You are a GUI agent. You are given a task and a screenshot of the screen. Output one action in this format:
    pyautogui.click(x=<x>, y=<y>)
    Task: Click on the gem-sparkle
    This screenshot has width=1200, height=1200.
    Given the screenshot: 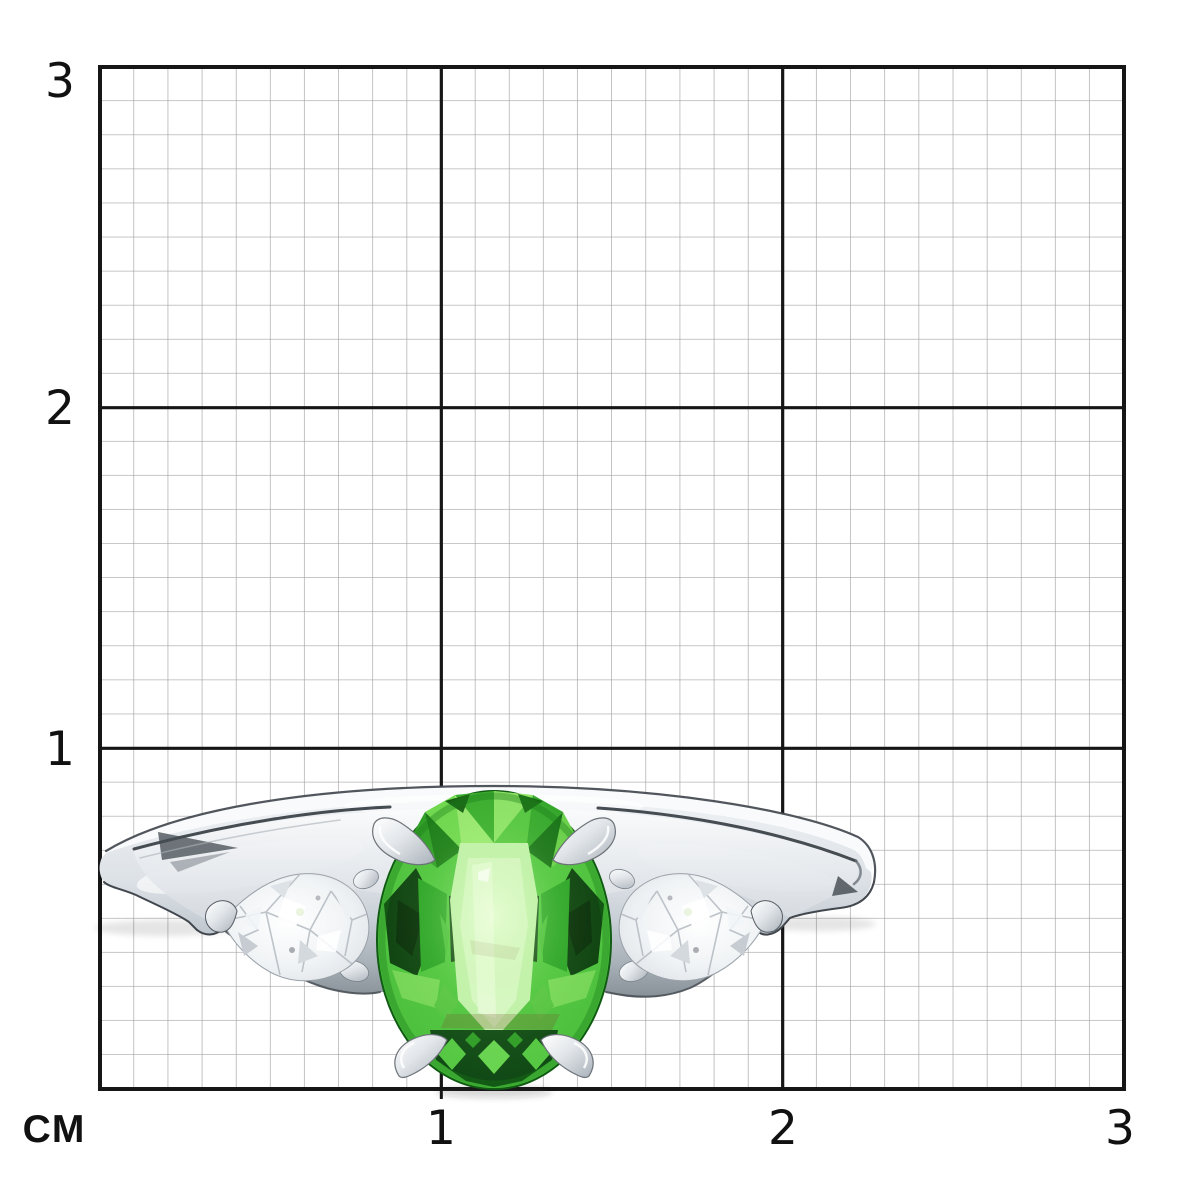 What is the action you would take?
    pyautogui.click(x=484, y=875)
    